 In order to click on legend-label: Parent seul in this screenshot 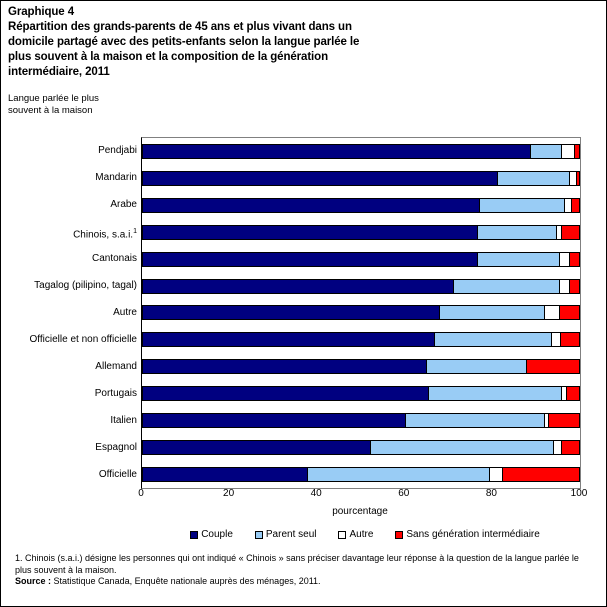, I will do `click(291, 534)`.